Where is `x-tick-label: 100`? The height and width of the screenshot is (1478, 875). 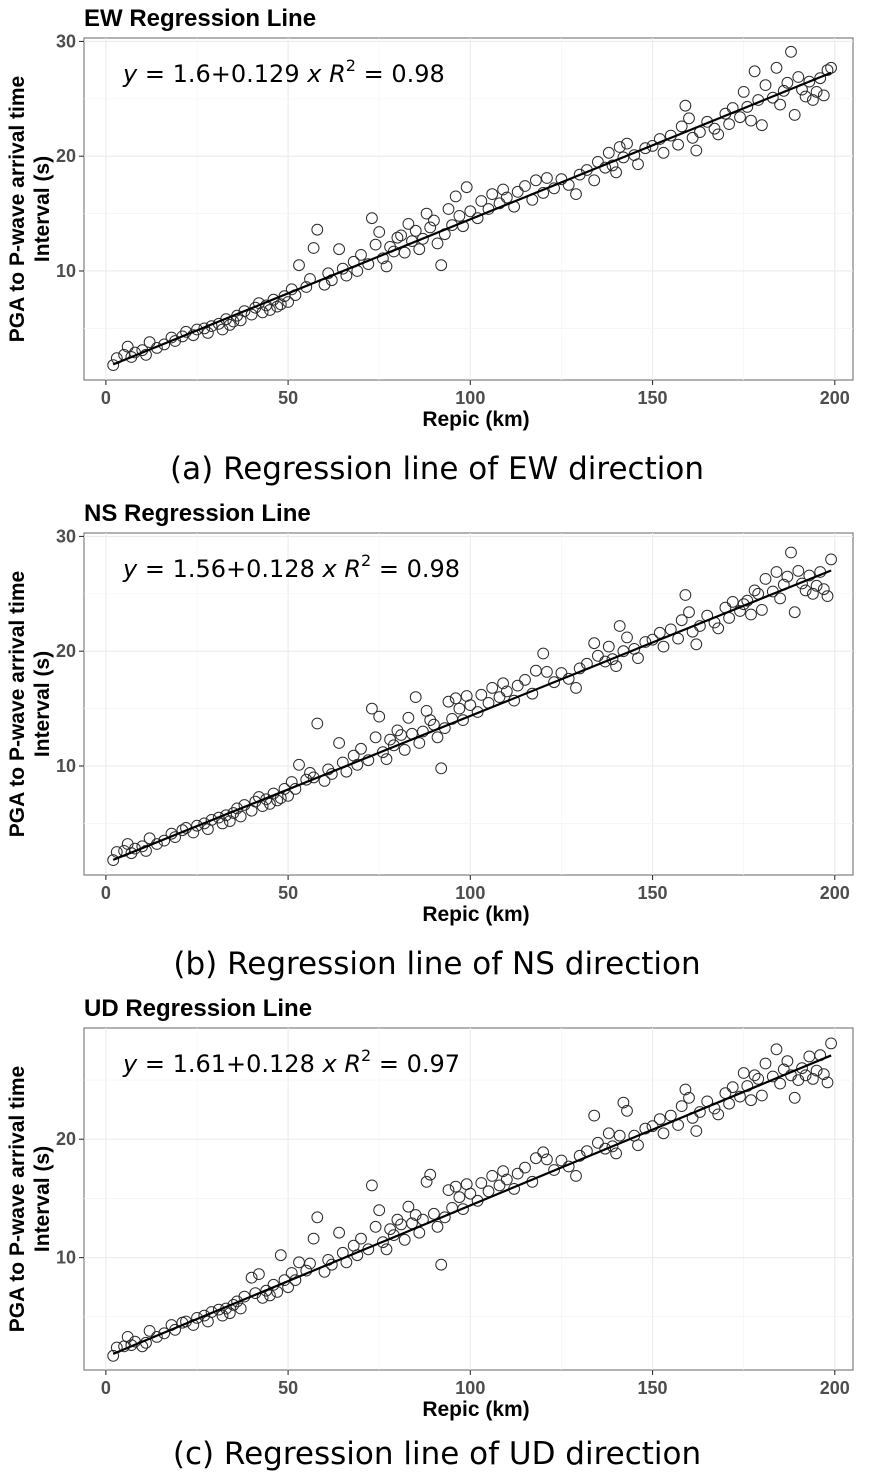 x-tick-label: 100 is located at coordinates (470, 893).